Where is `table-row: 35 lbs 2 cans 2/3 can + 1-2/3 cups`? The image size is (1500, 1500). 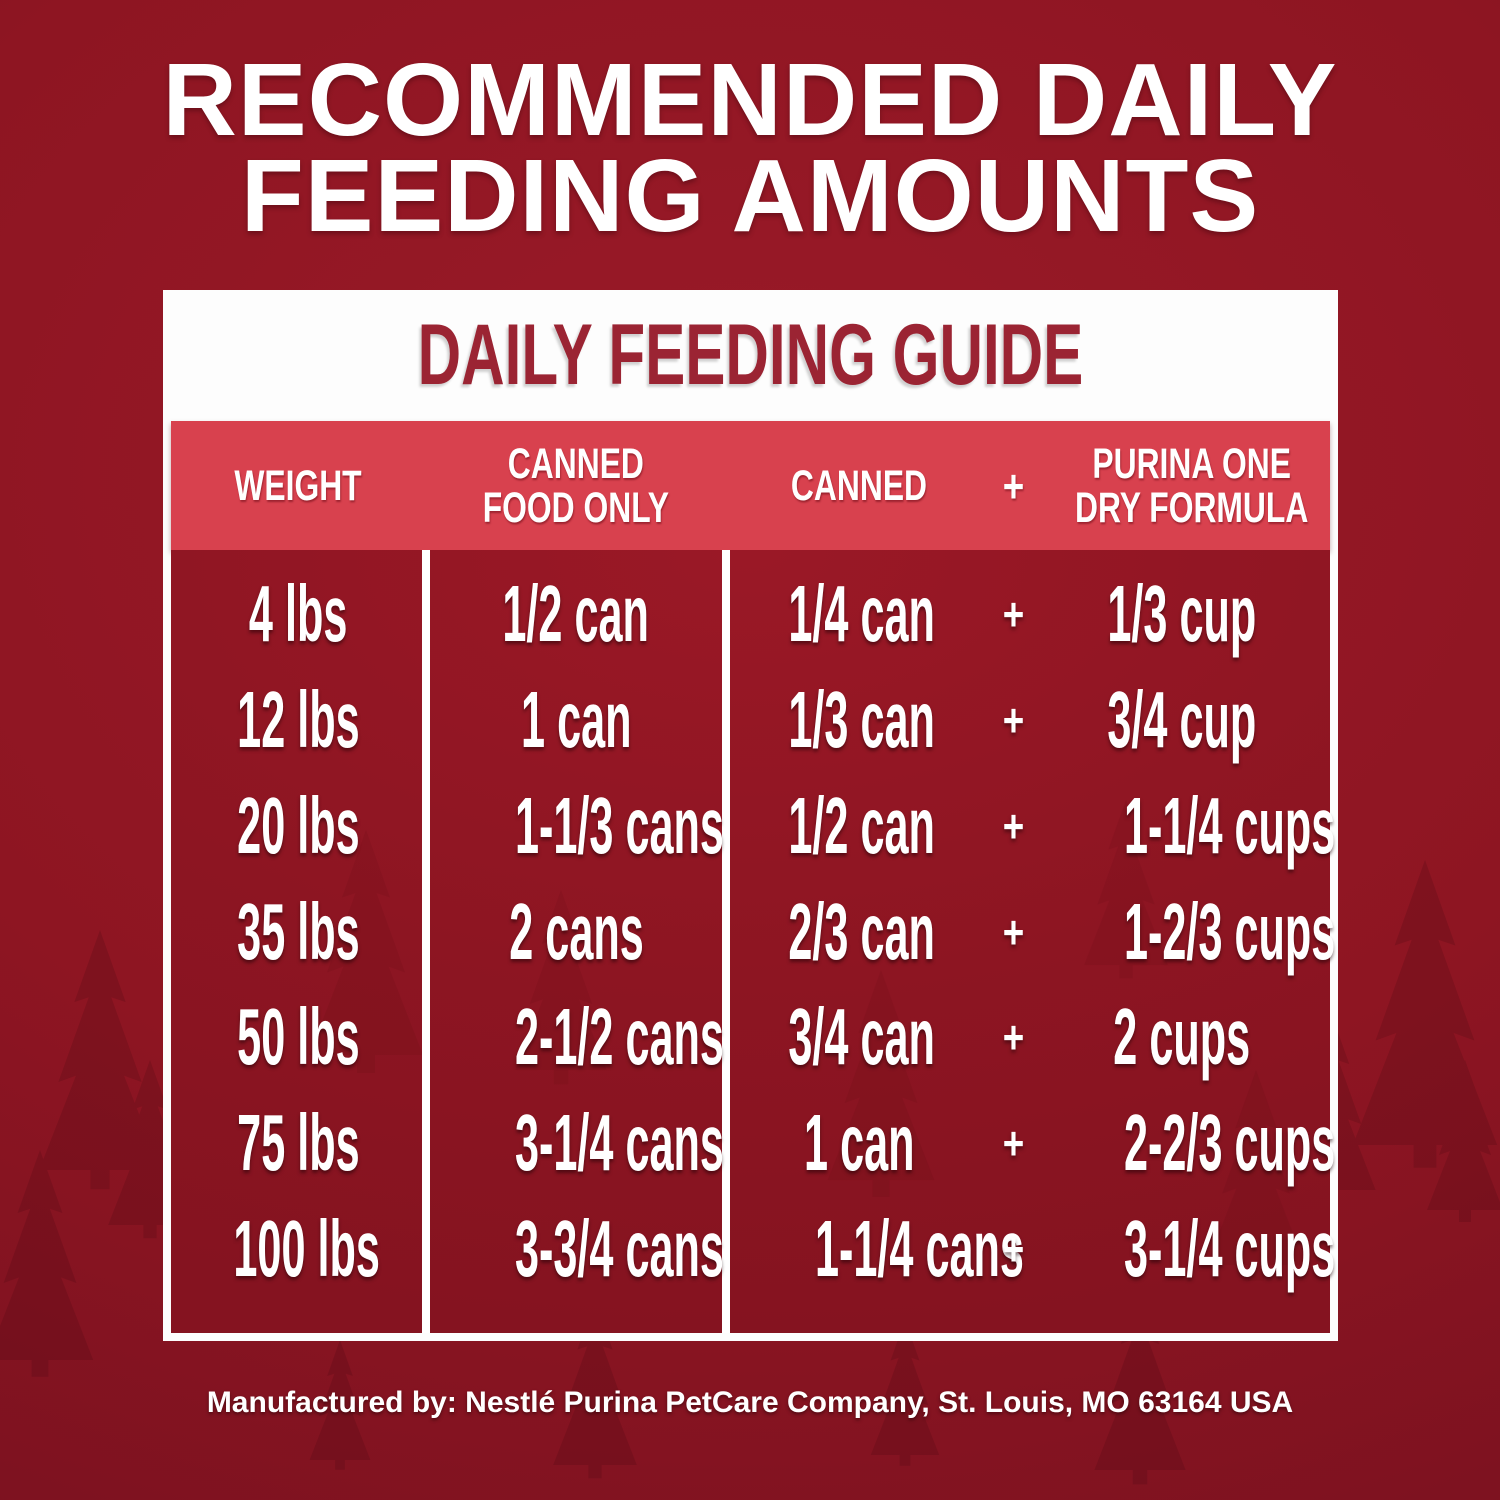
table-row: 35 lbs 2 cans 2/3 can + 1-2/3 cups is located at coordinates (753, 931).